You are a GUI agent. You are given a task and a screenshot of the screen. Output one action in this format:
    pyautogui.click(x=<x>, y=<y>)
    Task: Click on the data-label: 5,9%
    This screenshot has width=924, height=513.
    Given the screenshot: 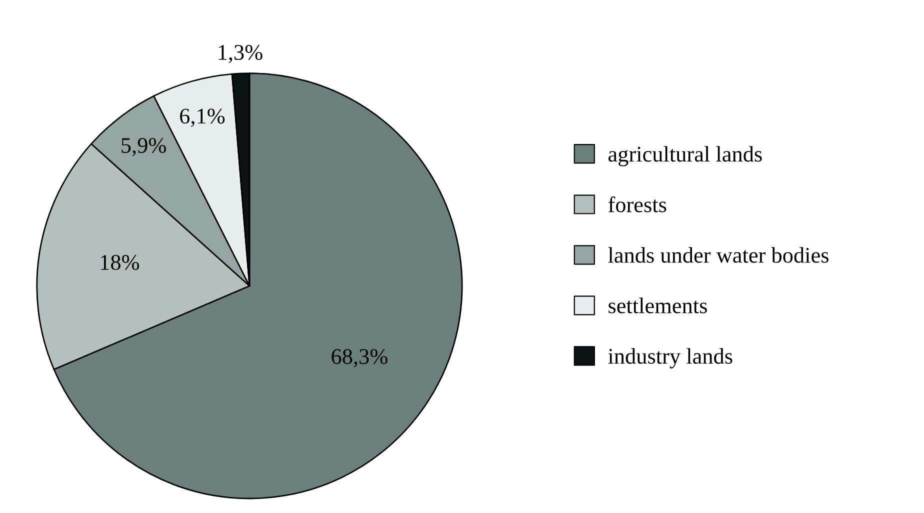 What is the action you would take?
    pyautogui.click(x=144, y=147)
    